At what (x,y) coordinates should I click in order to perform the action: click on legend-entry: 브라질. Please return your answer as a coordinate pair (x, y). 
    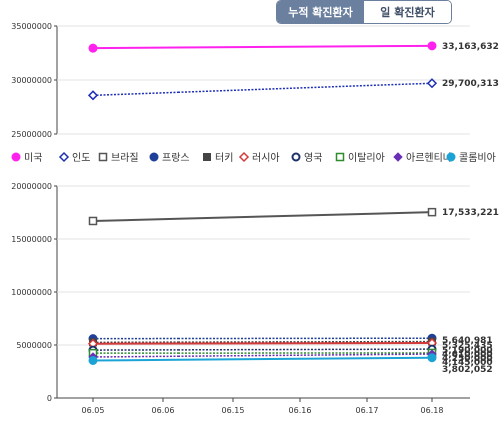
    Looking at the image, I should click on (125, 158).